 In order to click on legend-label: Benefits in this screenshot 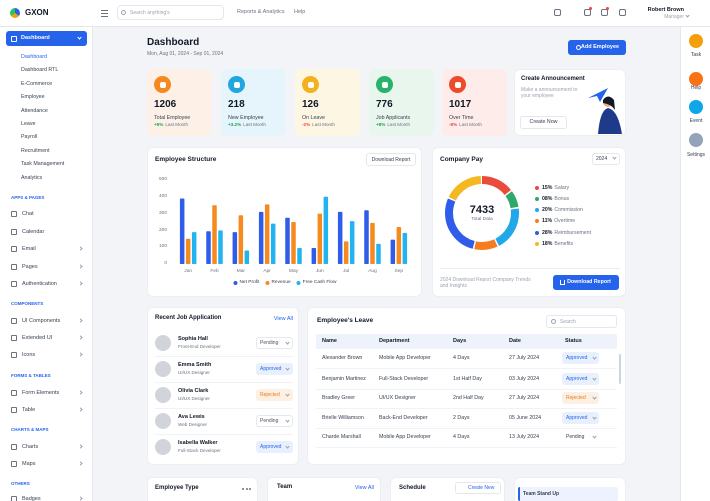, I will do `click(564, 243)`.